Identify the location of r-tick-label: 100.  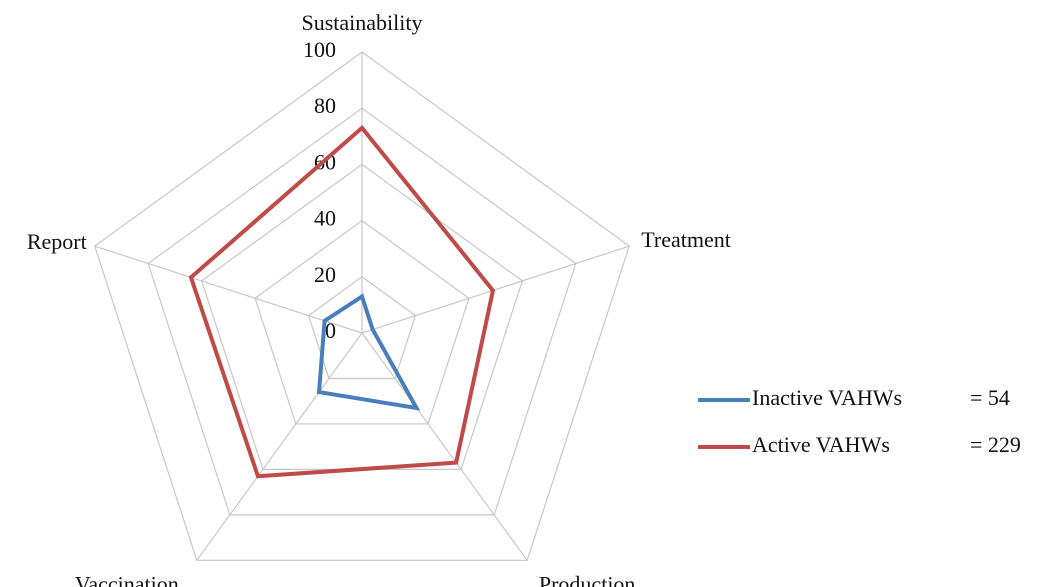
(319, 49).